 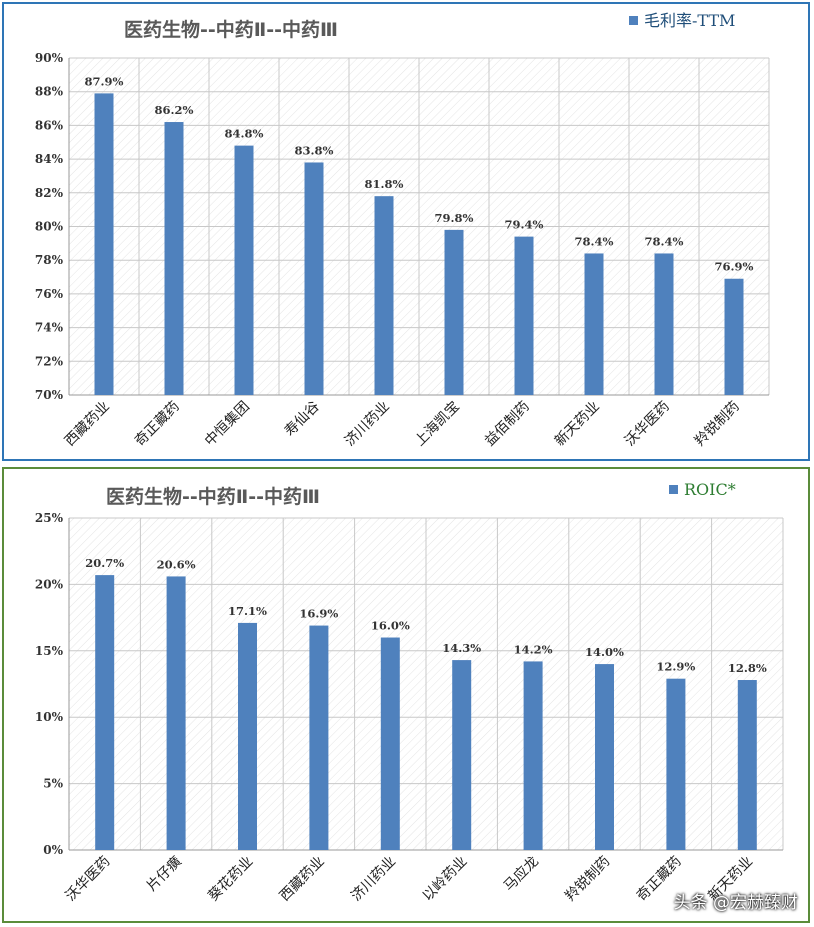 I want to click on data-label: 16.0%, so click(x=390, y=626).